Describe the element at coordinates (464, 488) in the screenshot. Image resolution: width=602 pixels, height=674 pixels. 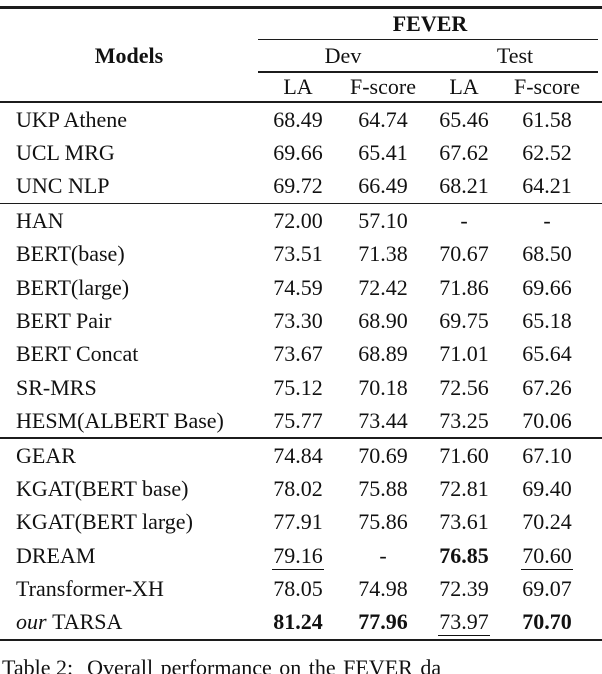
I see `value-cell: 72.81` at that location.